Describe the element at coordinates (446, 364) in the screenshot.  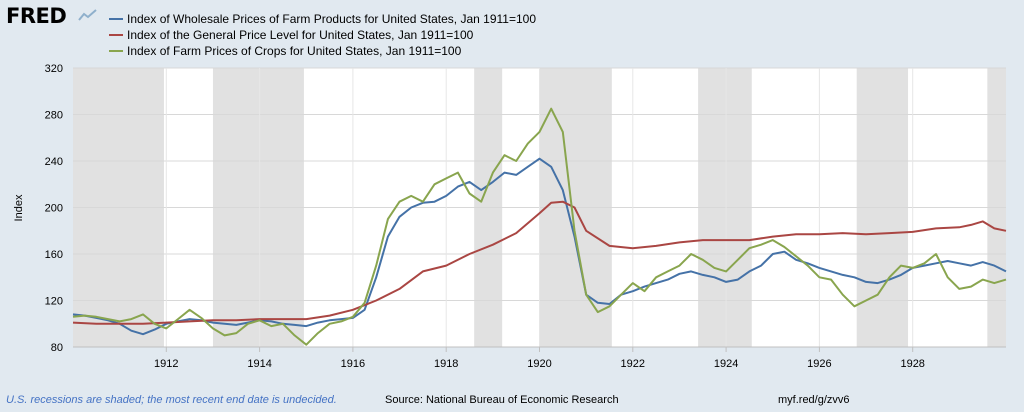
I see `x-tick-label: 1918` at that location.